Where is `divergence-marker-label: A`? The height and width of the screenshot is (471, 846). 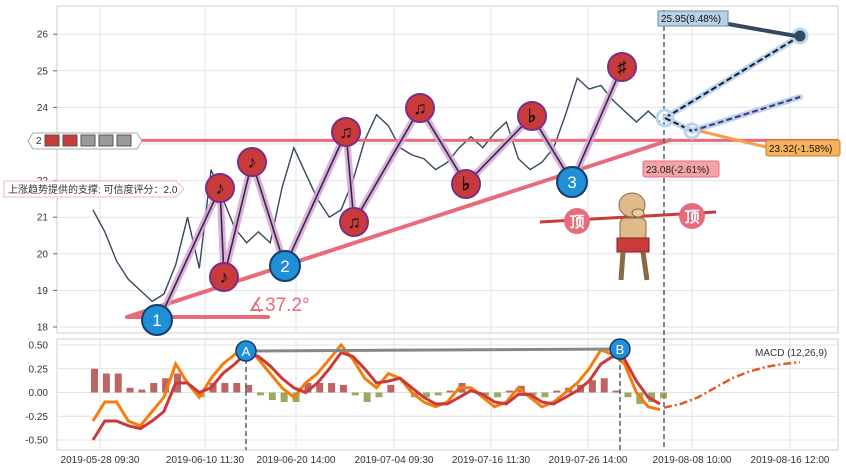 divergence-marker-label: A is located at coordinates (246, 351).